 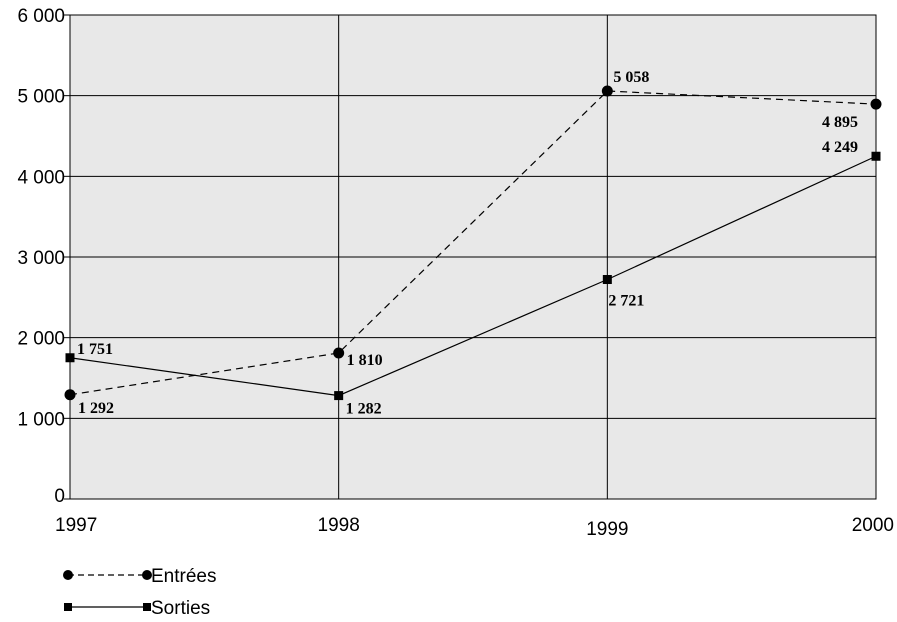 I want to click on y-tick-label: 5 000, so click(x=41, y=97).